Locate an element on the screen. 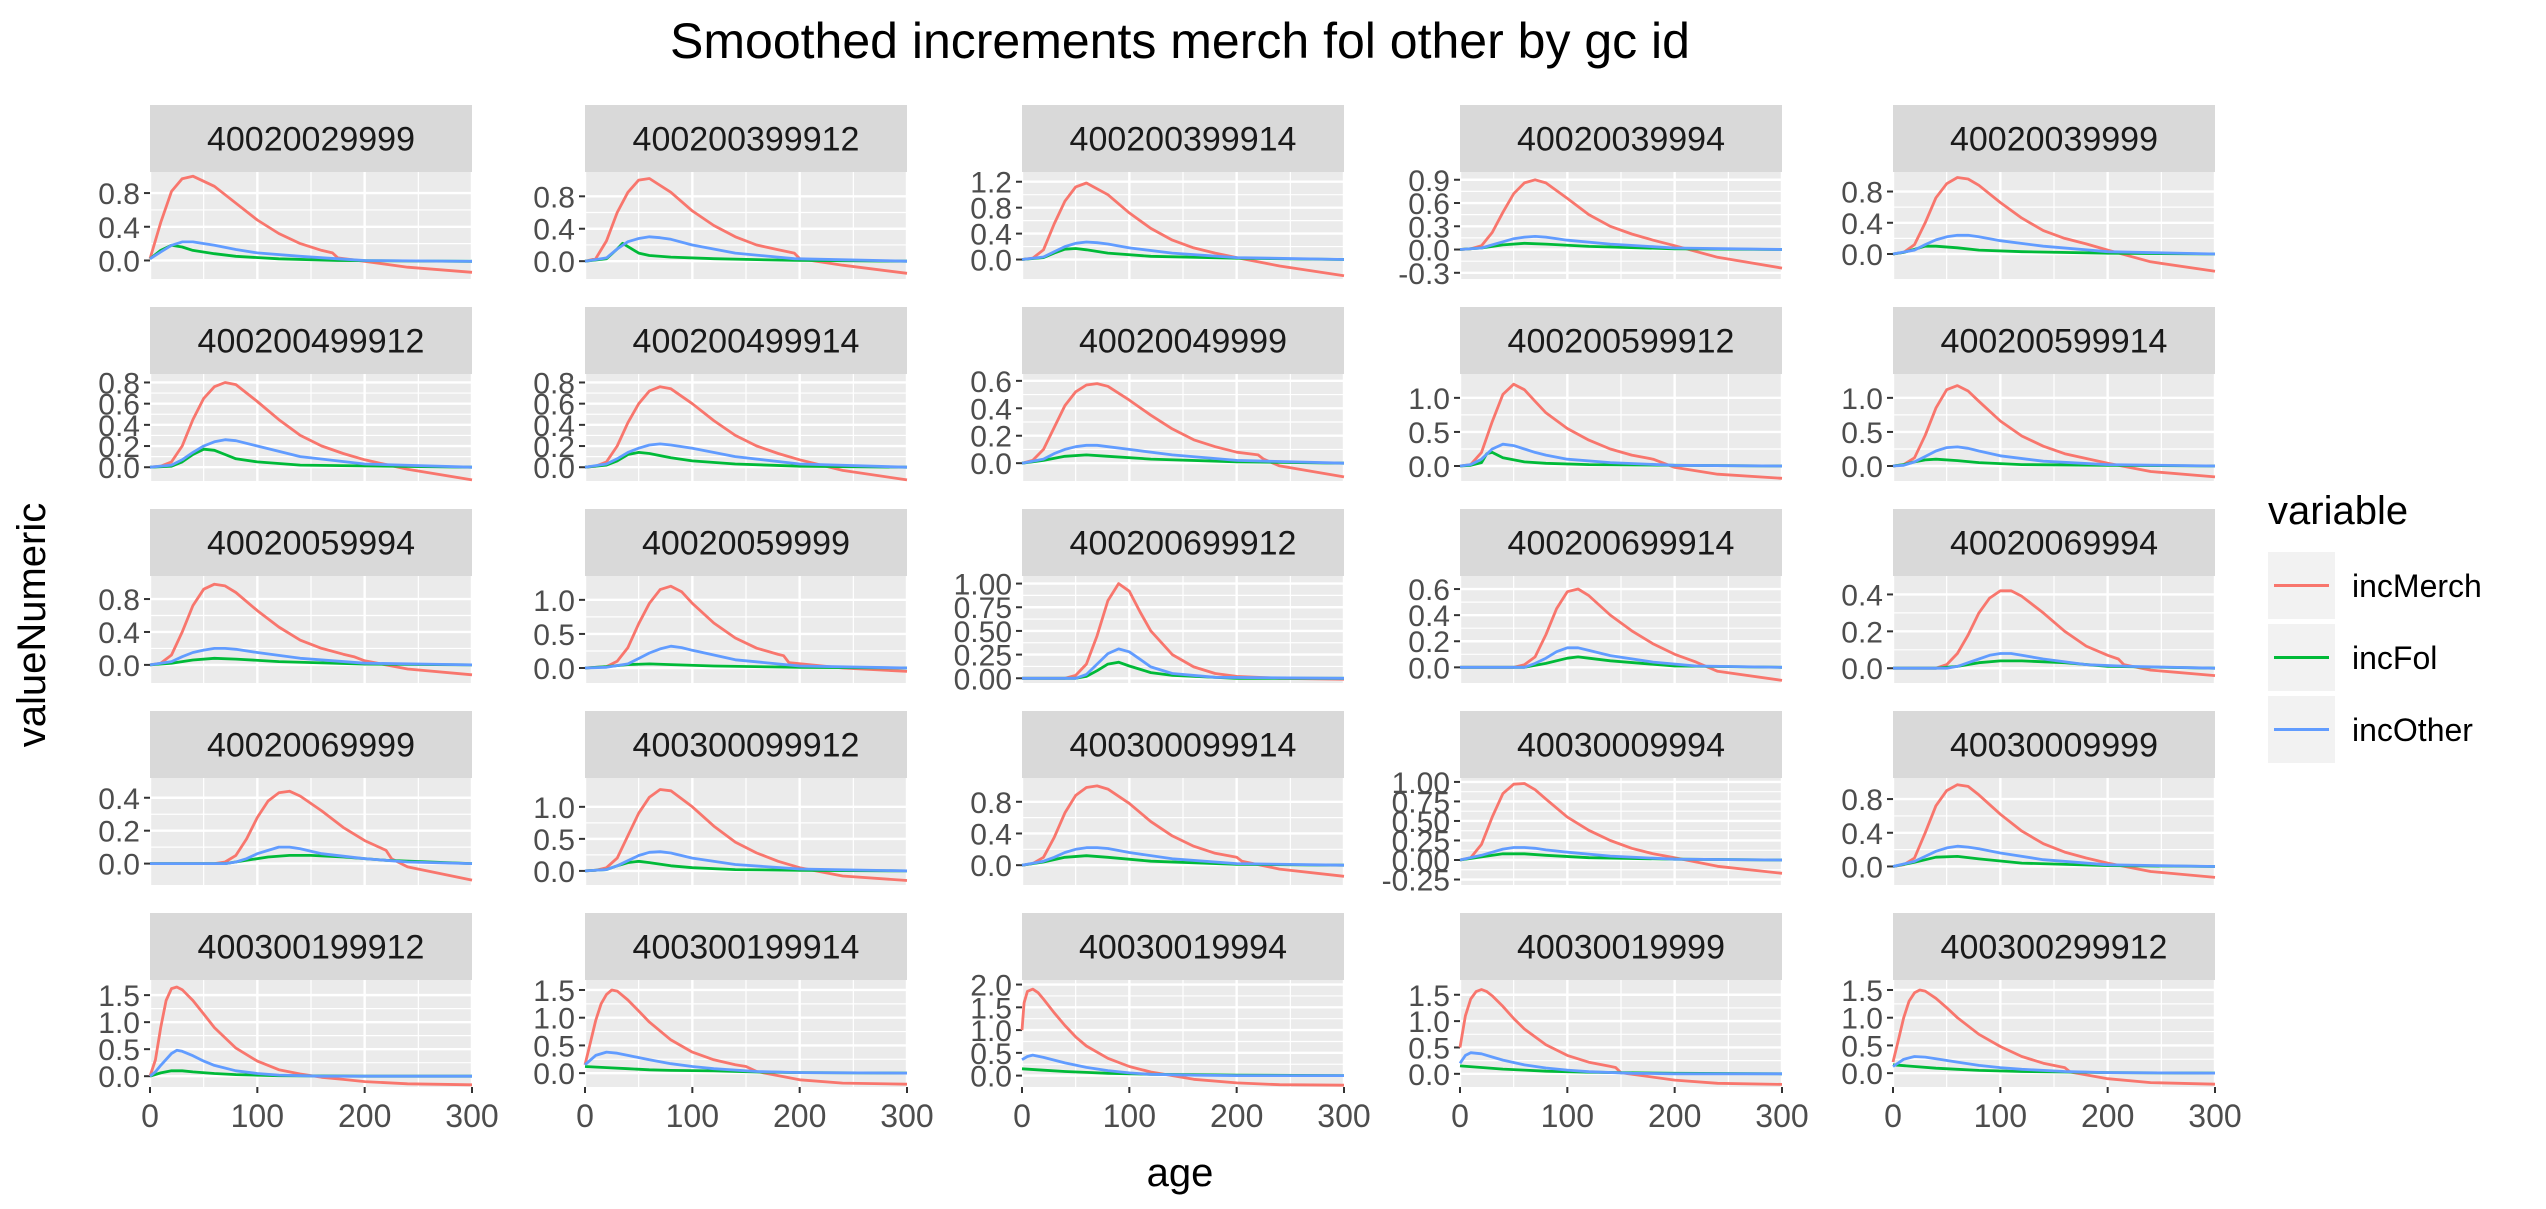 This screenshot has height=1209, width=2546. facet-strip-label: 400300099914 is located at coordinates (1183, 746).